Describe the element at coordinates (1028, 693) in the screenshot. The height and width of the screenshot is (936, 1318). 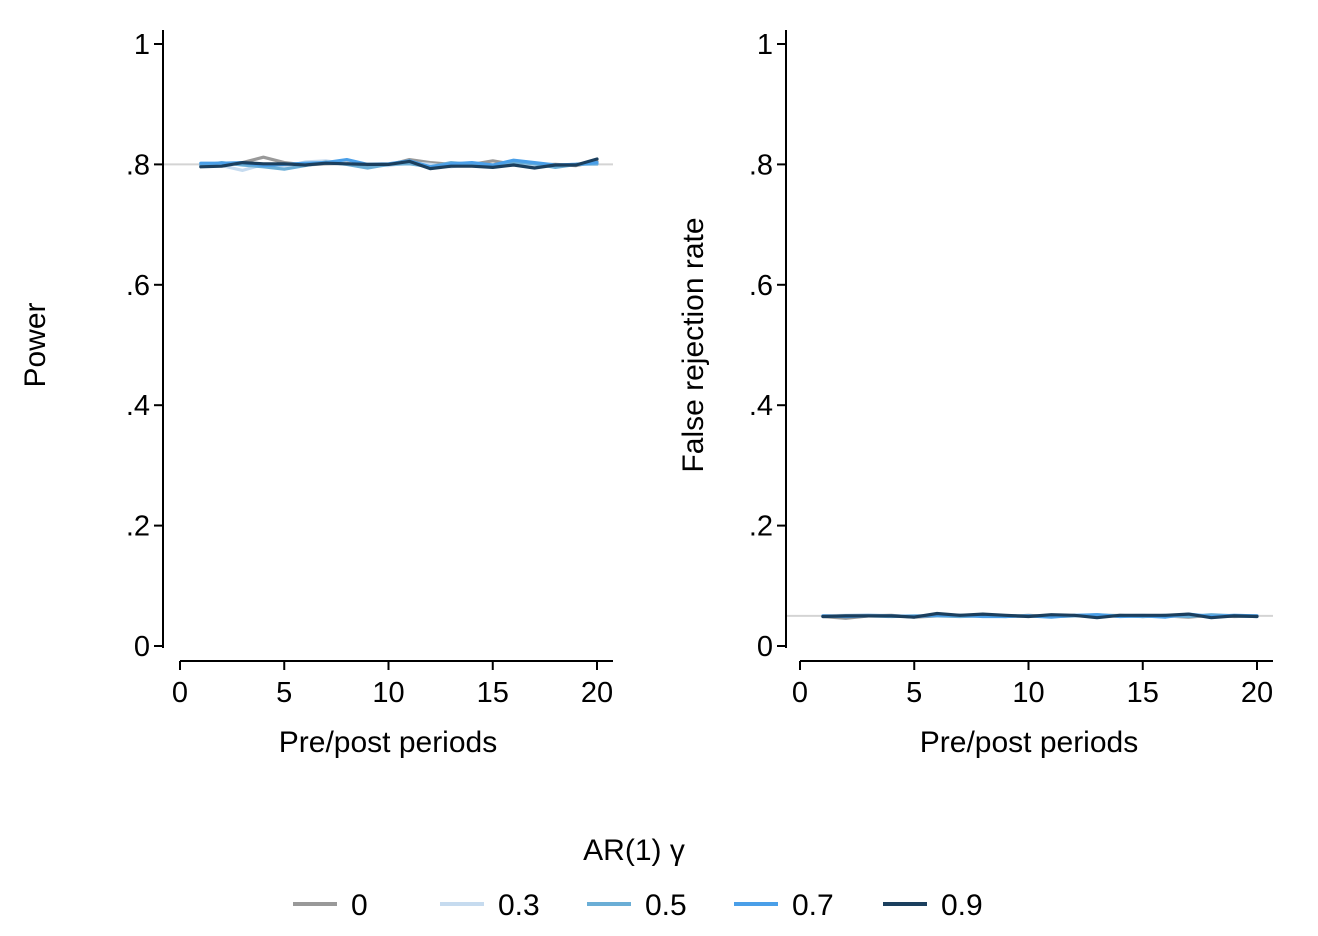
I see `false-rejection-x-tick-label: 10` at that location.